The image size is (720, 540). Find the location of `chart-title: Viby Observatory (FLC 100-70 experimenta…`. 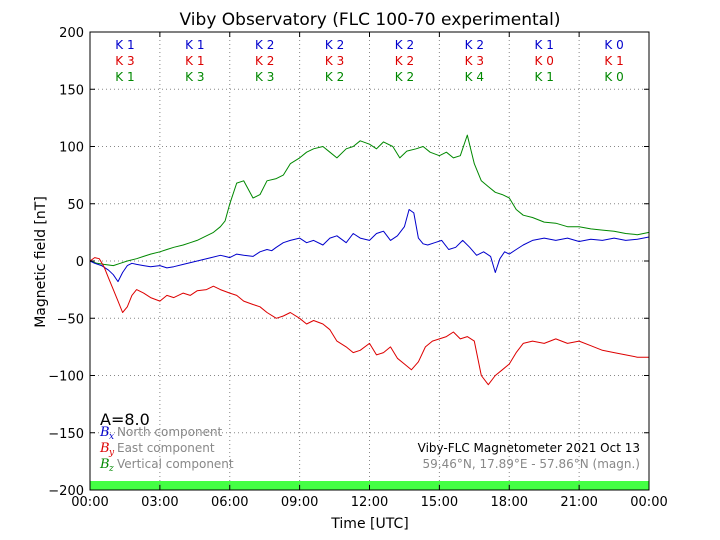

chart-title: Viby Observatory (FLC 100-70 experimenta… is located at coordinates (370, 20).